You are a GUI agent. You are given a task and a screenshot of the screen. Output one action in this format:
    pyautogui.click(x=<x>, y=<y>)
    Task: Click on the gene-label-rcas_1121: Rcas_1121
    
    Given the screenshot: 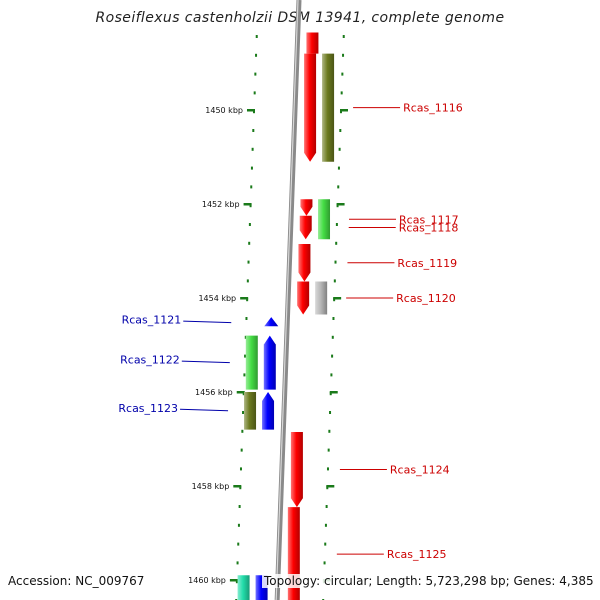 What is the action you would take?
    pyautogui.click(x=152, y=320)
    